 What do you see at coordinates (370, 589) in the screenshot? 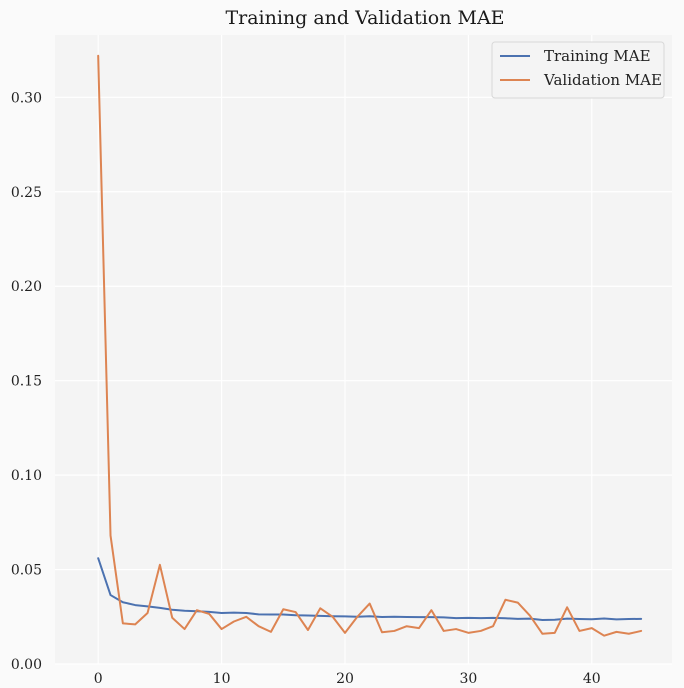
I see `series-line-training` at bounding box center [370, 589].